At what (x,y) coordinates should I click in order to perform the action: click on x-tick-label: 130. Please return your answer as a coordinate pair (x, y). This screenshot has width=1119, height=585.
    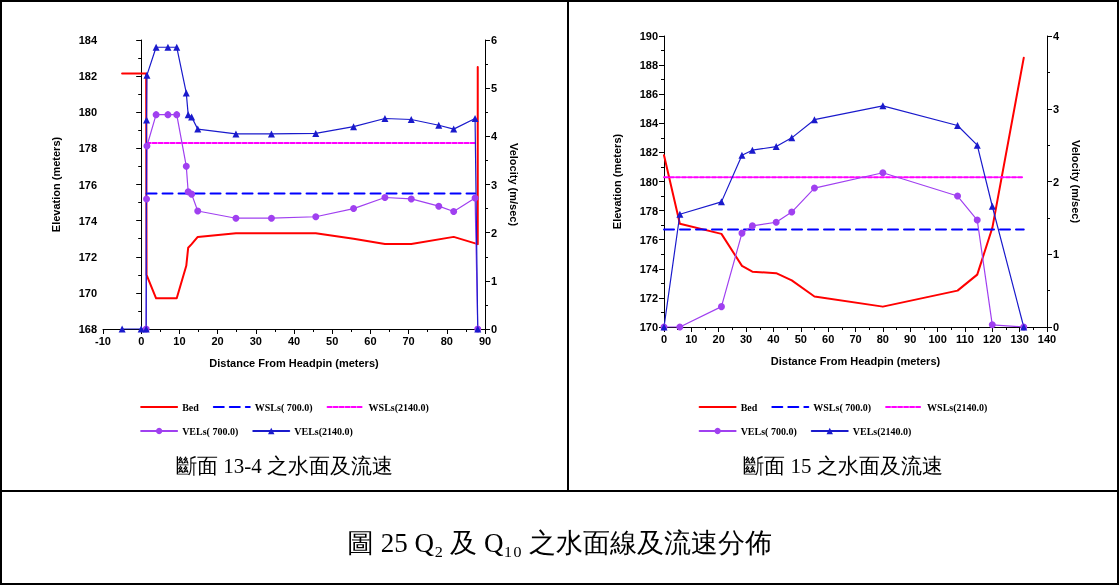
    Looking at the image, I should click on (1019, 338).